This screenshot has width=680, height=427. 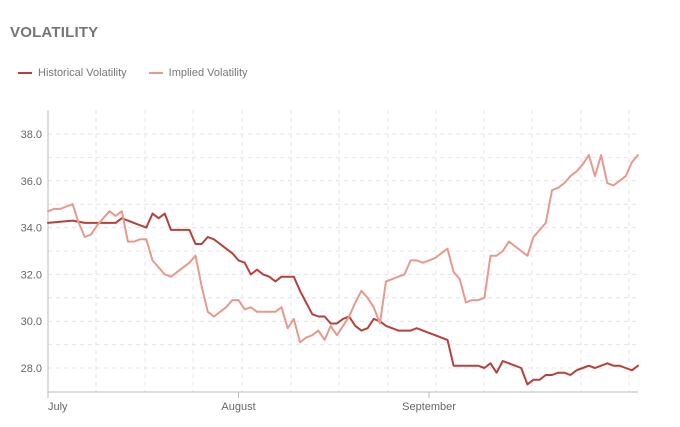 What do you see at coordinates (155, 73) in the screenshot?
I see `legend-swatch-implied` at bounding box center [155, 73].